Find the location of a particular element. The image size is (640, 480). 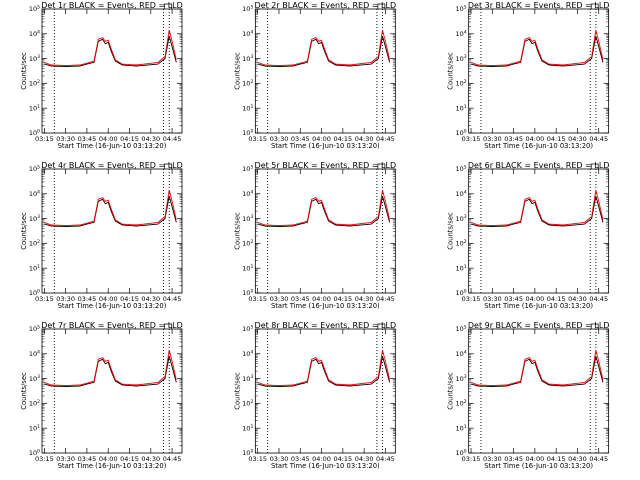

chart-title: Det 1r BLACK = Events, RED = LLD is located at coordinates (112, 5).